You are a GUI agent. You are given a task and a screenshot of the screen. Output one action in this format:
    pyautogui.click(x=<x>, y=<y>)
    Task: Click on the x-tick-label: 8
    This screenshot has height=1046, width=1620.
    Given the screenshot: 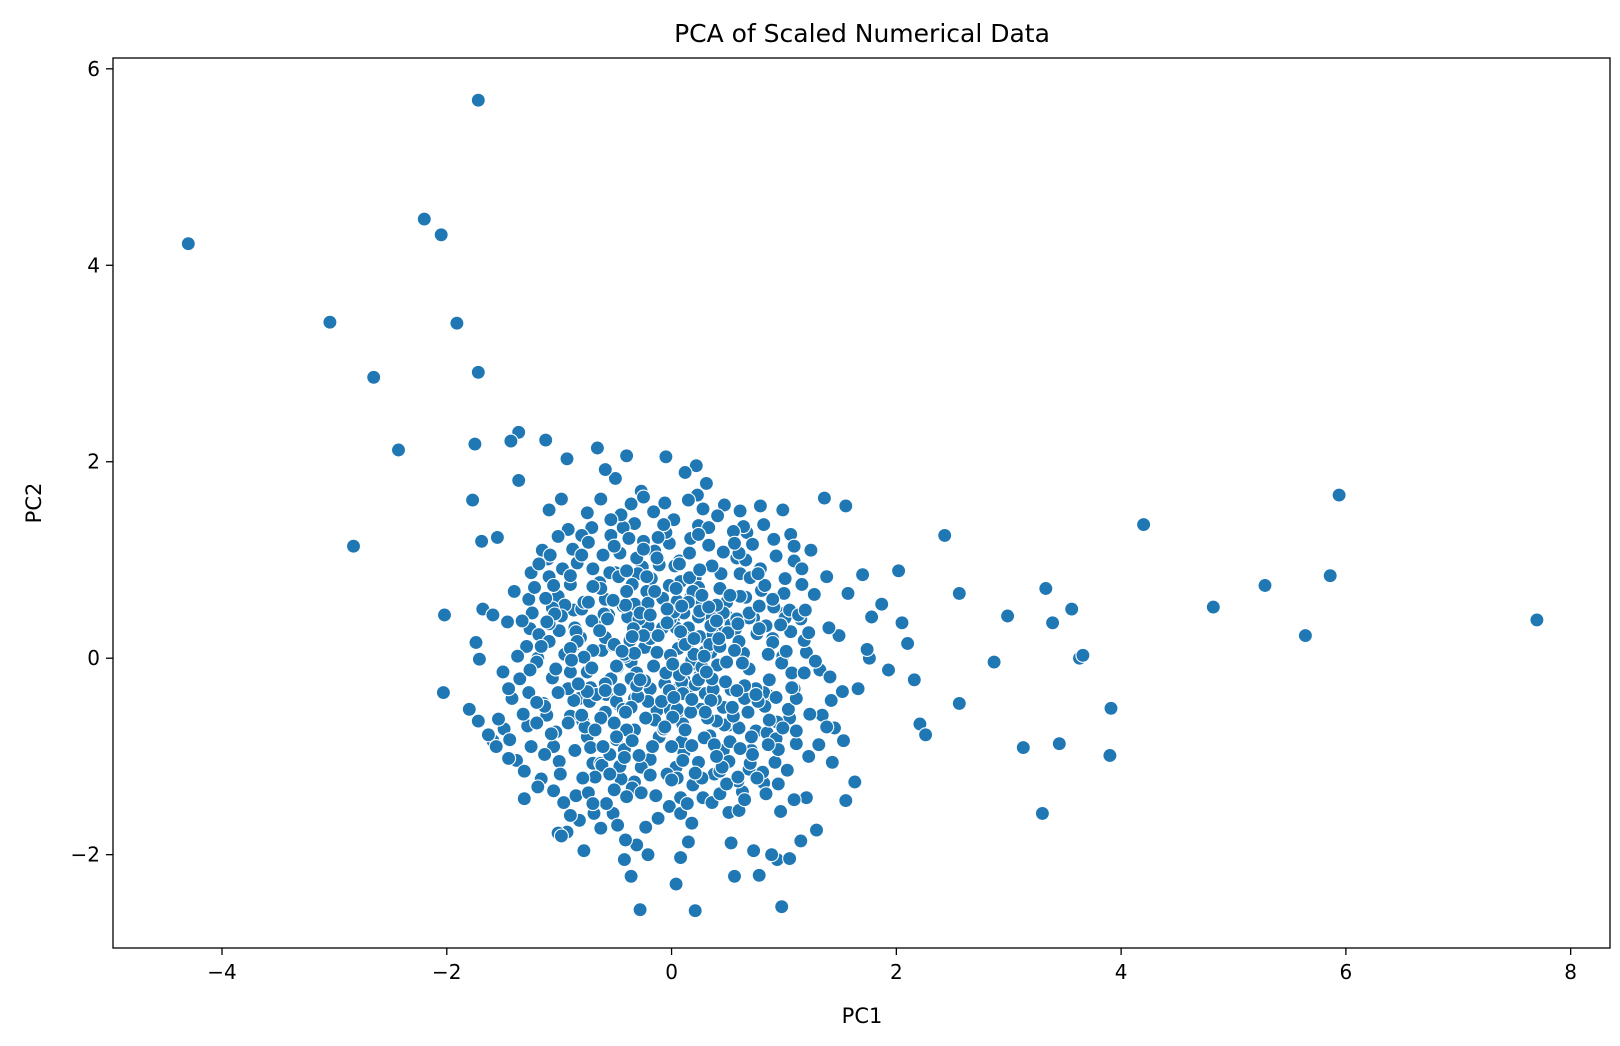 What is the action you would take?
    pyautogui.click(x=1570, y=972)
    